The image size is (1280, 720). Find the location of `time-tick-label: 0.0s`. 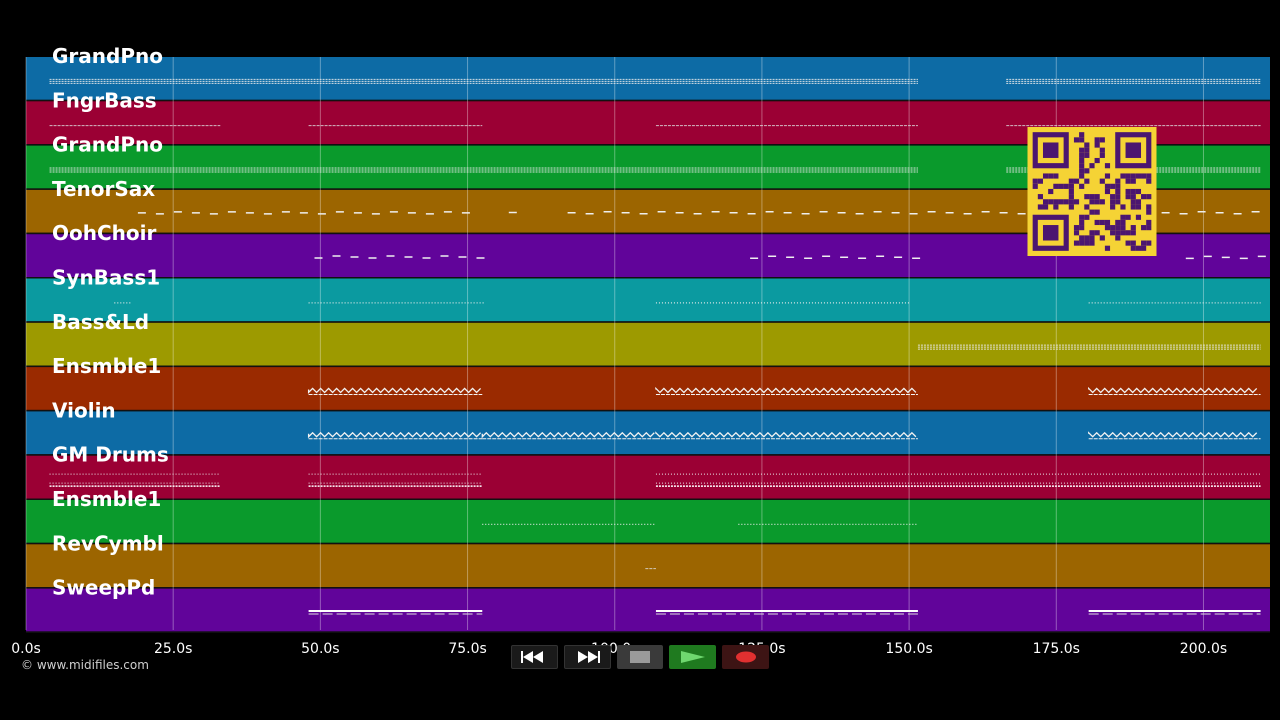

time-tick-label: 0.0s is located at coordinates (26, 649).